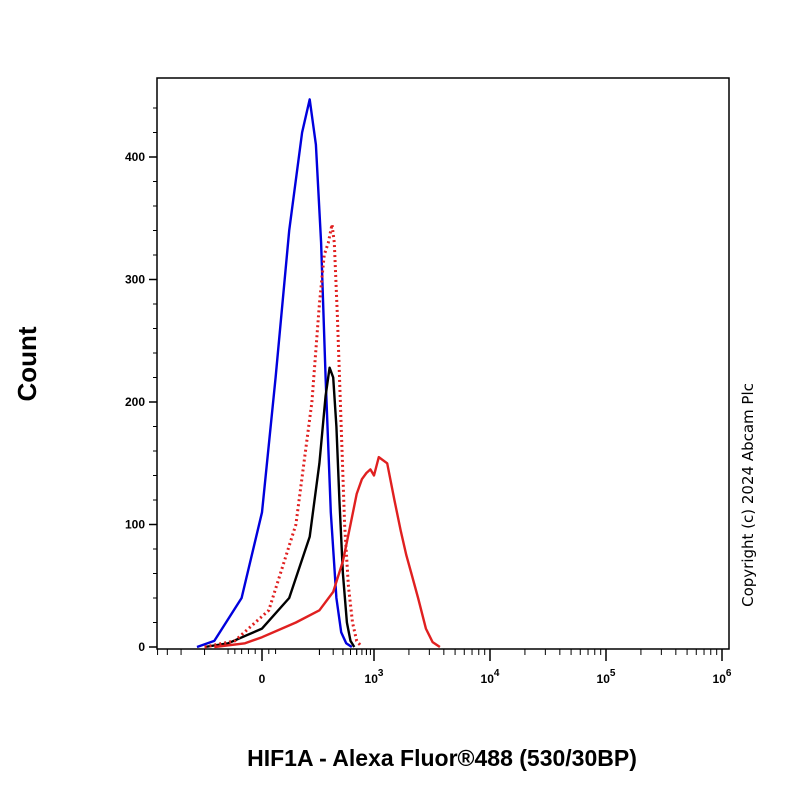  What do you see at coordinates (444, 667) in the screenshot?
I see `x-axis: 0 10³ 10⁴ 10⁵ 10⁶` at bounding box center [444, 667].